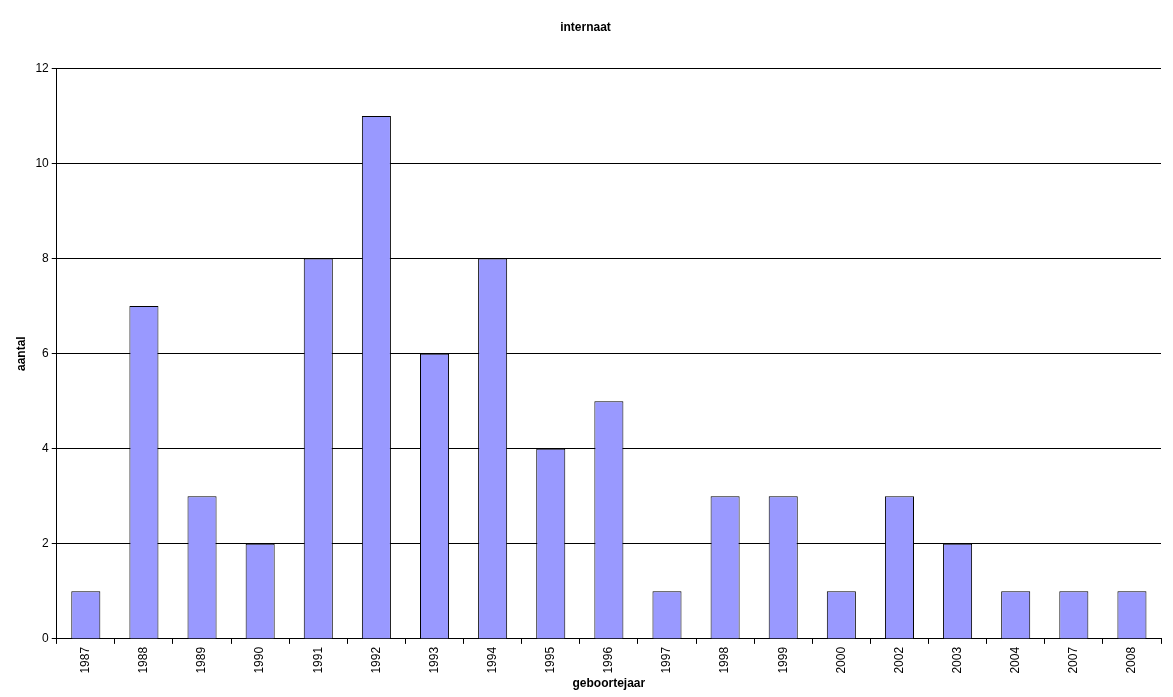 Image resolution: width=1173 pixels, height=697 pixels. What do you see at coordinates (375, 660) in the screenshot?
I see `x-tick-label: 1992` at bounding box center [375, 660].